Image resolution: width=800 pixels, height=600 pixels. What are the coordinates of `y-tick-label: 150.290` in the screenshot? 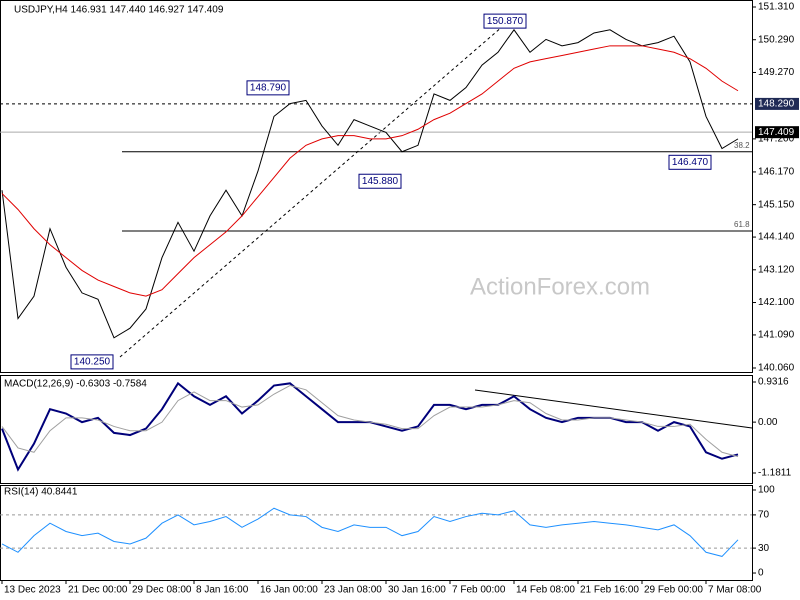 It's located at (776, 39).